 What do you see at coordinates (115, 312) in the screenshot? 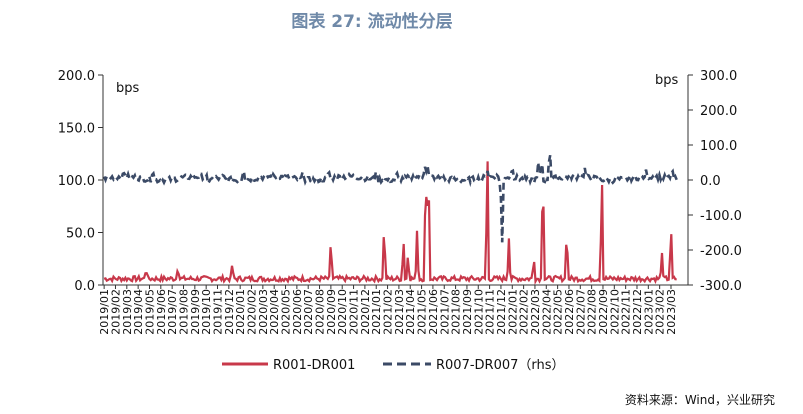
I see `x-tick-label: 2019/02` at bounding box center [115, 312].